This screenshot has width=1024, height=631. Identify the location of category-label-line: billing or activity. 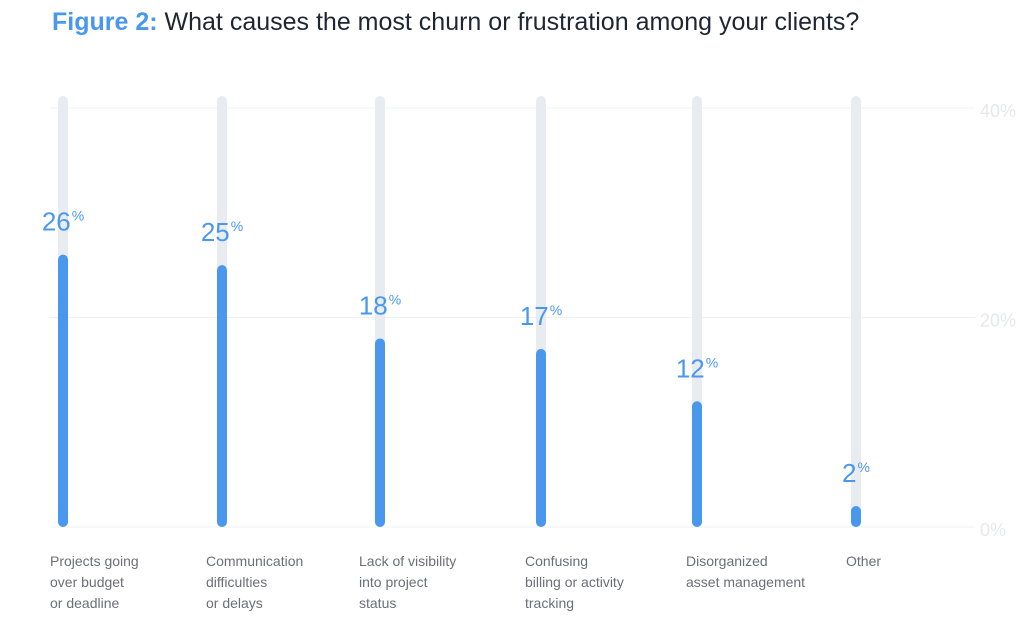
(574, 582).